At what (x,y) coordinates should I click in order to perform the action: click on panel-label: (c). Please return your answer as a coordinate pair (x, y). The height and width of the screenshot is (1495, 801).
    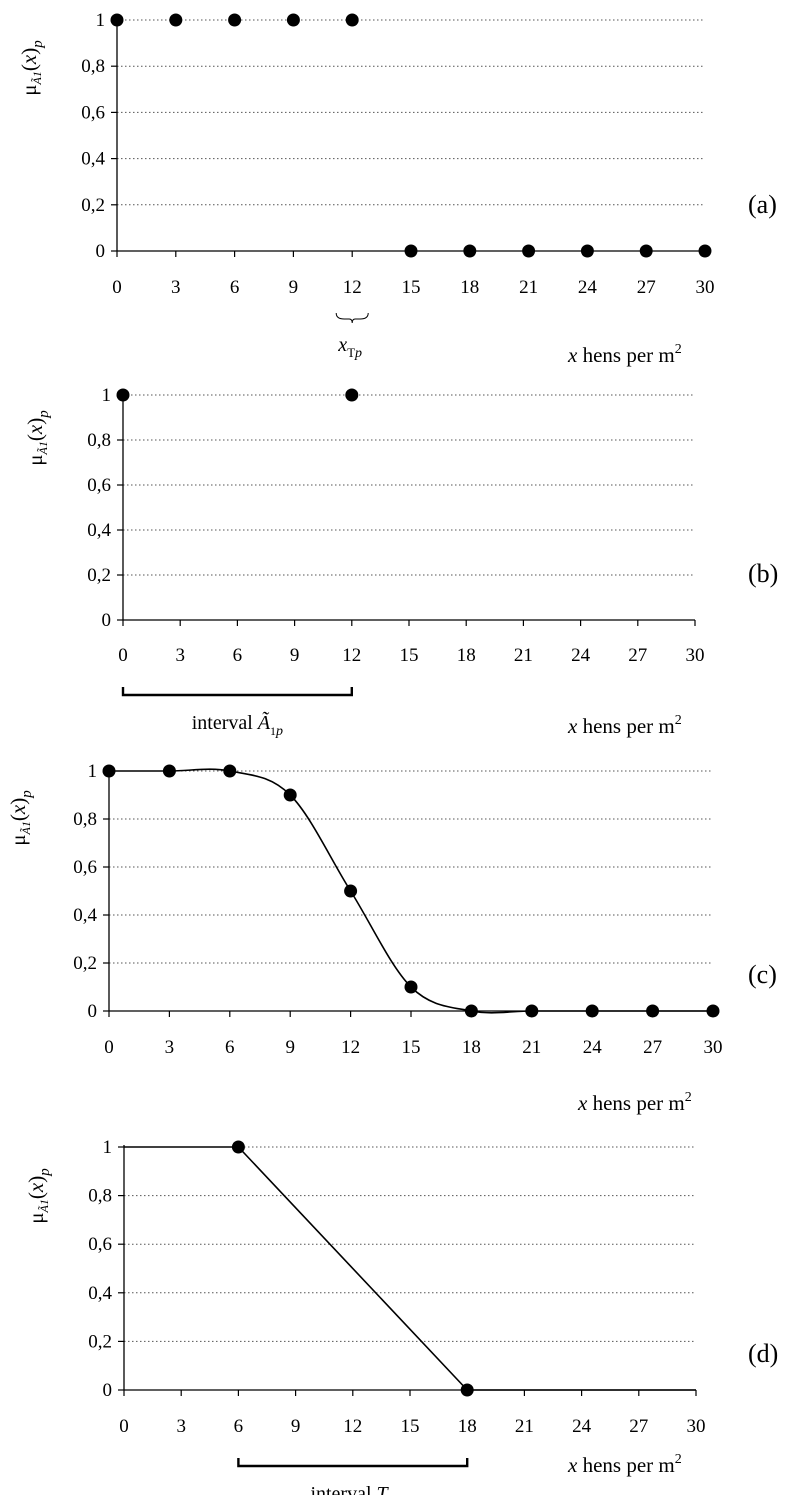
    Looking at the image, I should click on (762, 974).